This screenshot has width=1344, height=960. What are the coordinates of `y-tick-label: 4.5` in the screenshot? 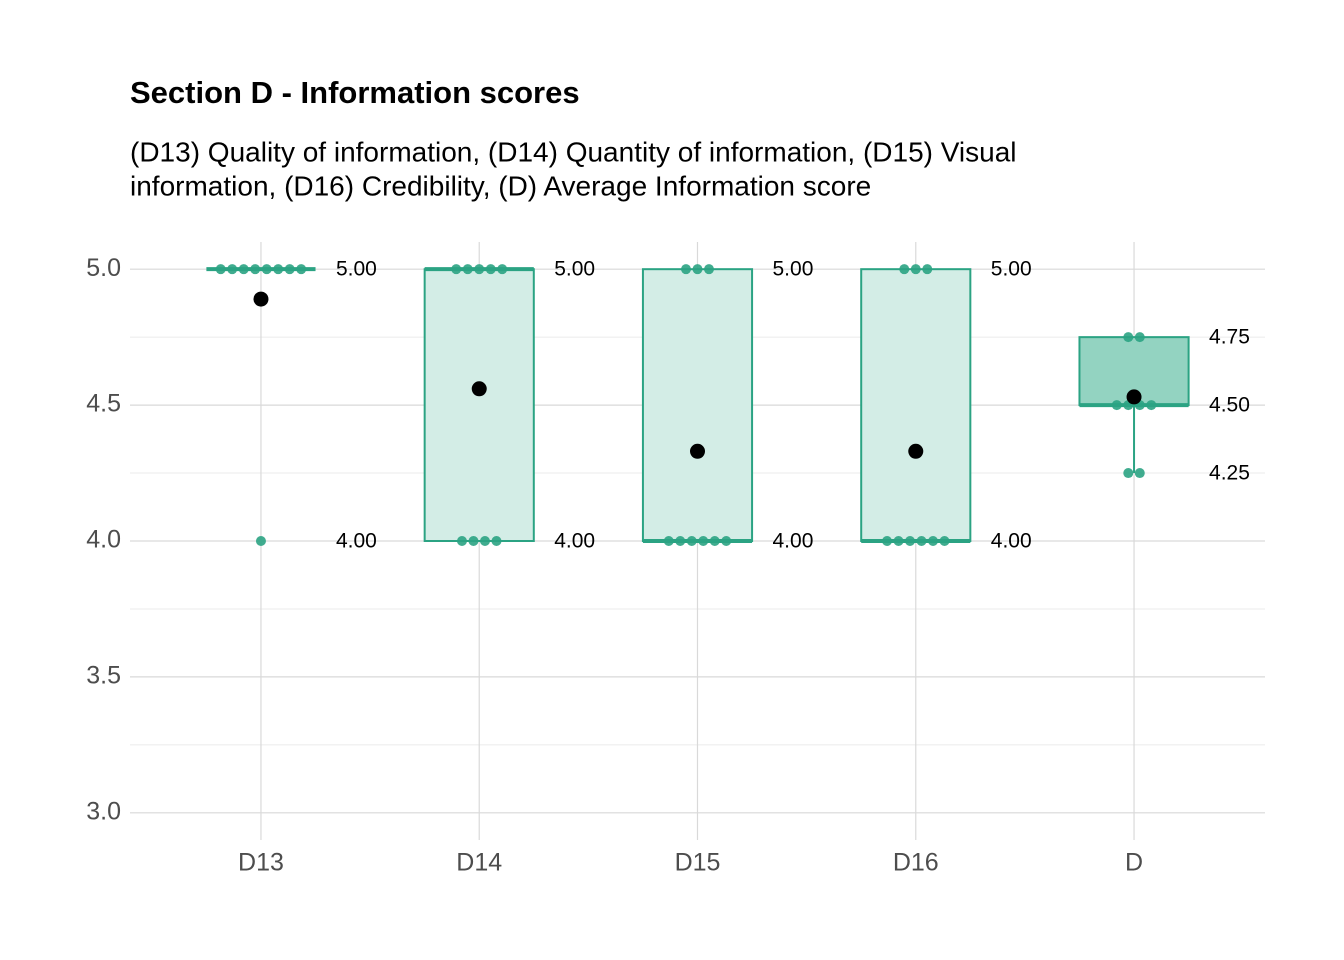 It's located at (103, 404).